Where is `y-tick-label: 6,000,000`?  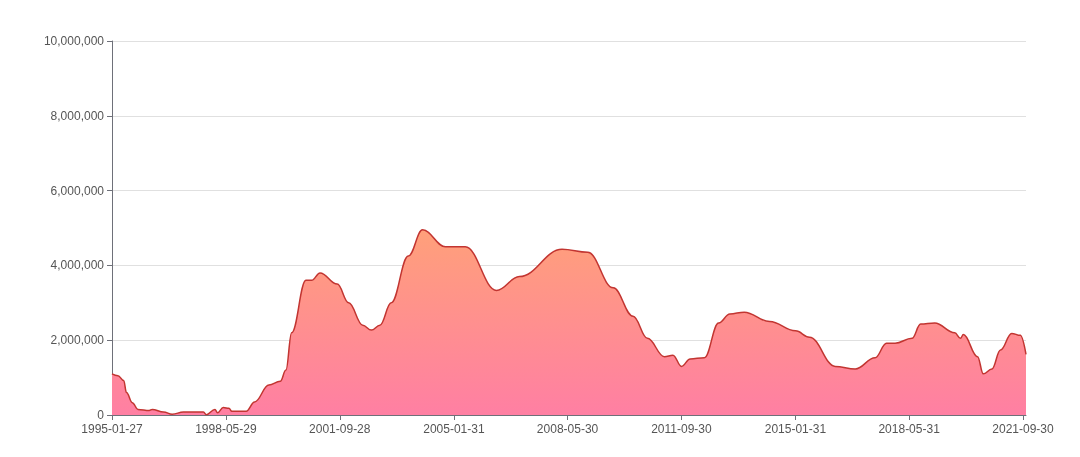
y-tick-label: 6,000,000 is located at coordinates (77, 190).